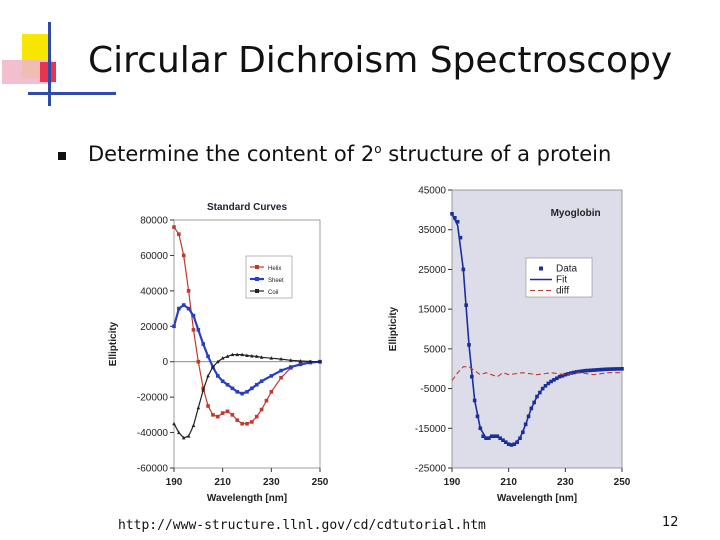 The width and height of the screenshot is (720, 540). I want to click on legend-box, so click(559, 277).